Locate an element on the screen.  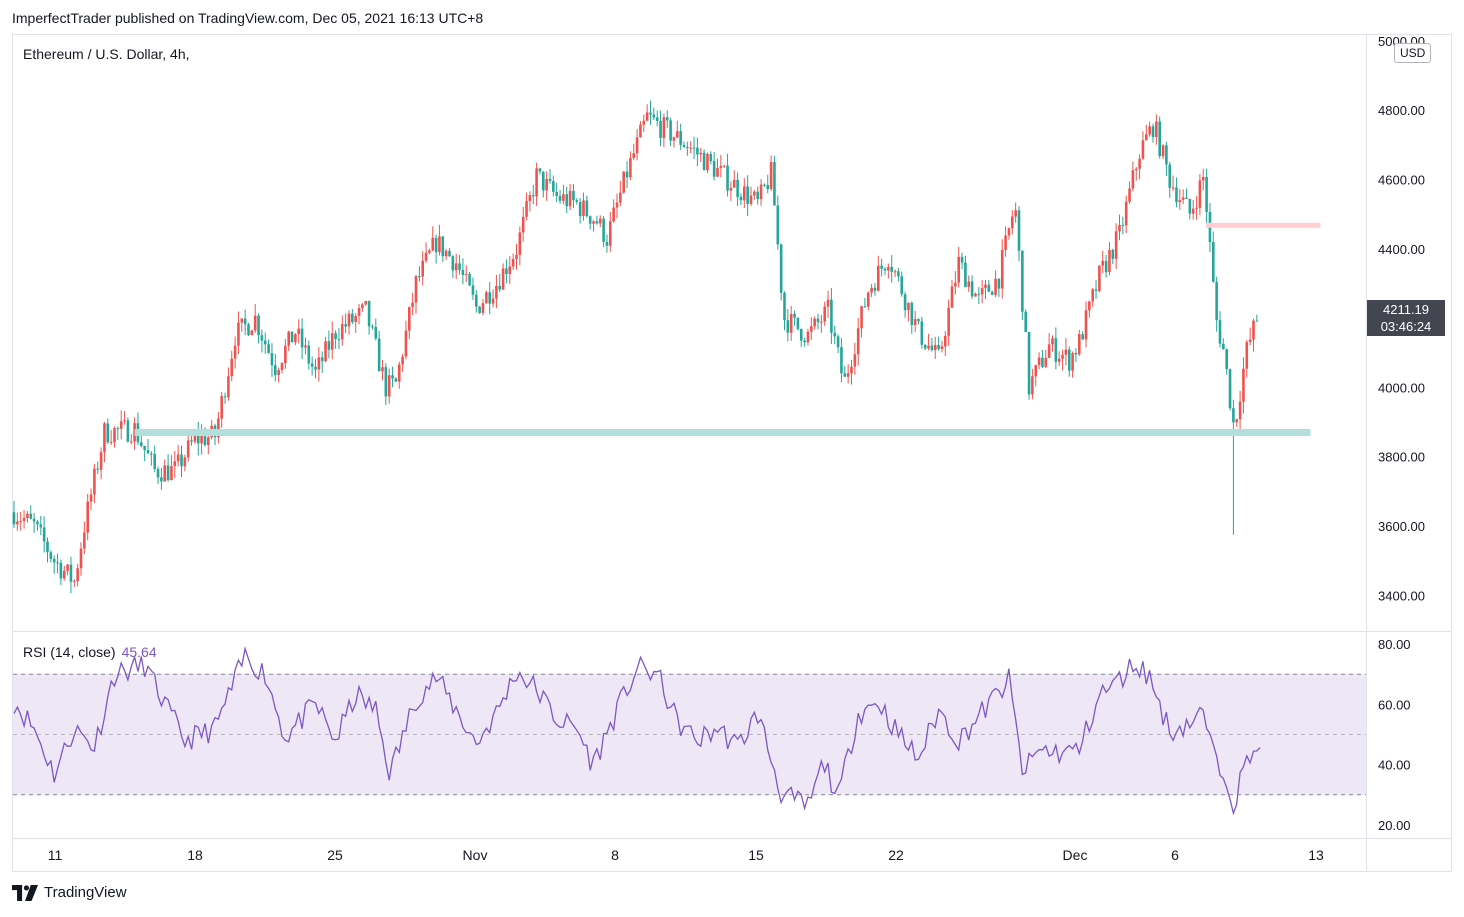
time-tick-label: 13 is located at coordinates (1316, 855).